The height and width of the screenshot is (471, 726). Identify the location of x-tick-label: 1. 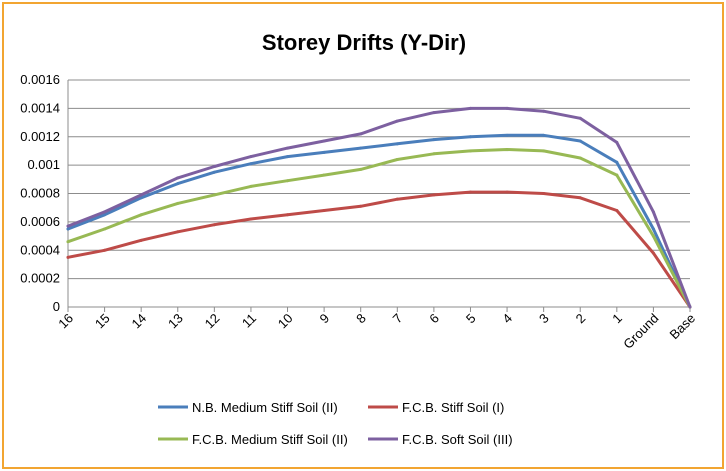
(617, 319).